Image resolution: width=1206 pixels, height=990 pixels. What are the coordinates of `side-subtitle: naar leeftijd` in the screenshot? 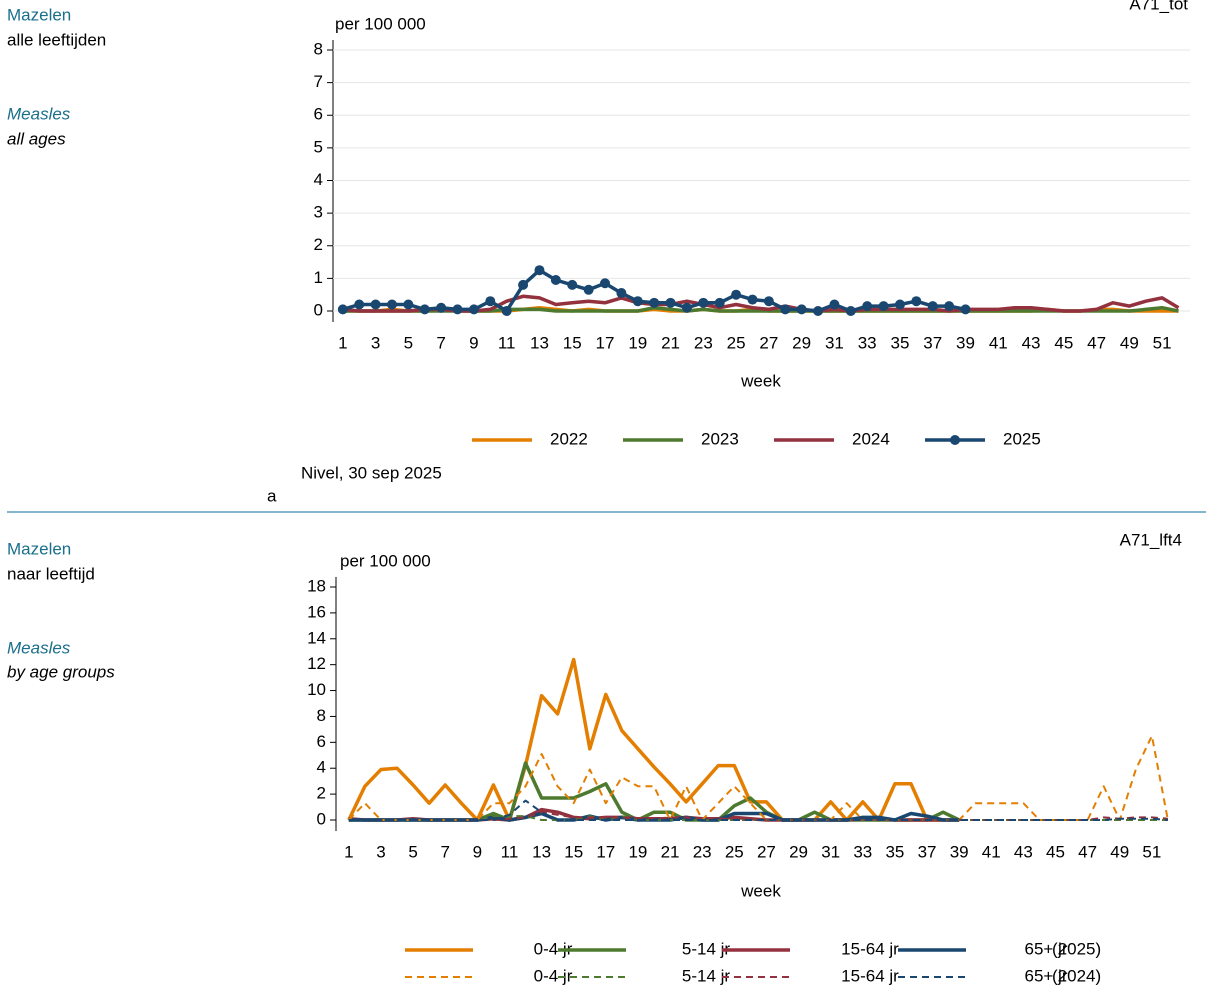 It's located at (51, 573).